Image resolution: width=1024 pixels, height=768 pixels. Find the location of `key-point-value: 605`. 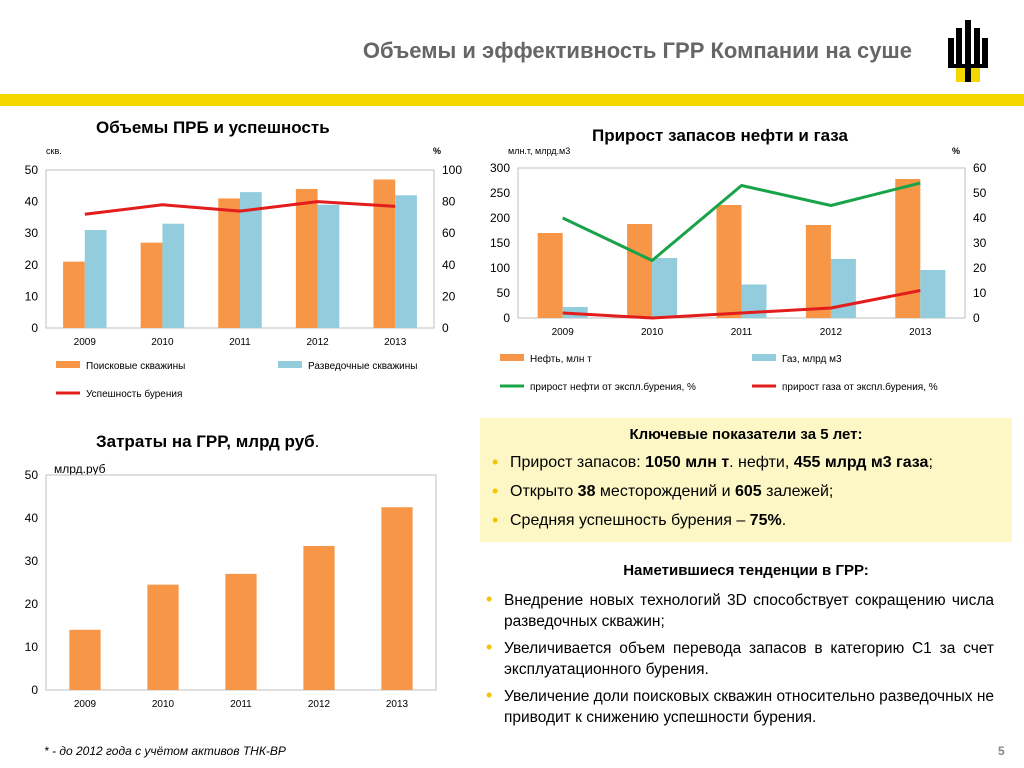

key-point-value: 605 is located at coordinates (748, 491).